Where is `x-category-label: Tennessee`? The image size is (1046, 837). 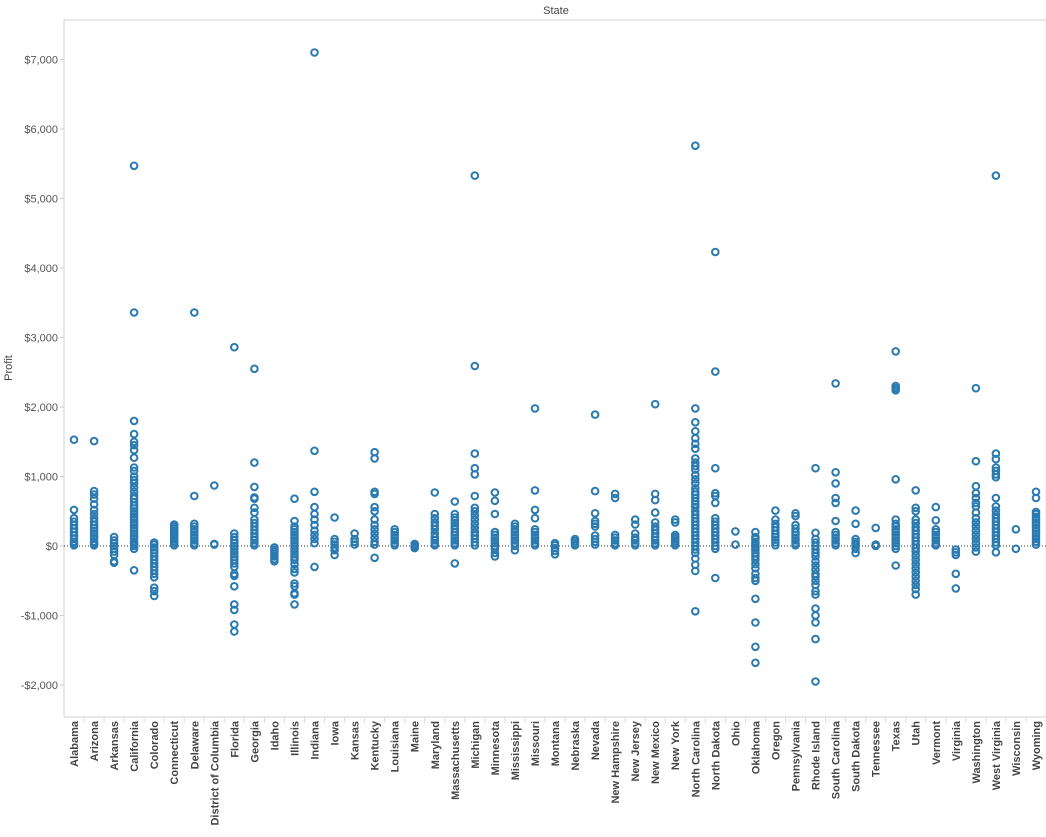
x-category-label: Tennessee is located at coordinates (877, 749).